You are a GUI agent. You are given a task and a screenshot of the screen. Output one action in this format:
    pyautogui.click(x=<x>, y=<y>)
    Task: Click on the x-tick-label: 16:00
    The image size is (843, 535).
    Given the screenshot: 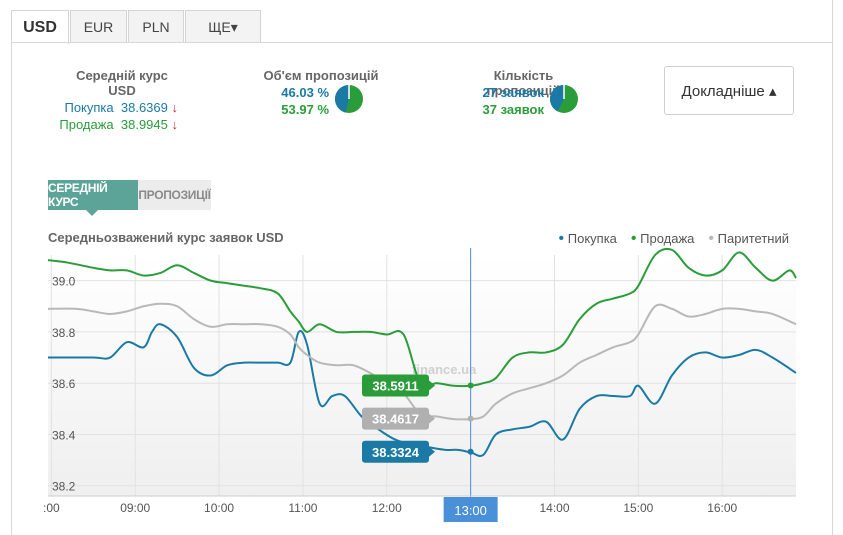 What is the action you would take?
    pyautogui.click(x=722, y=508)
    